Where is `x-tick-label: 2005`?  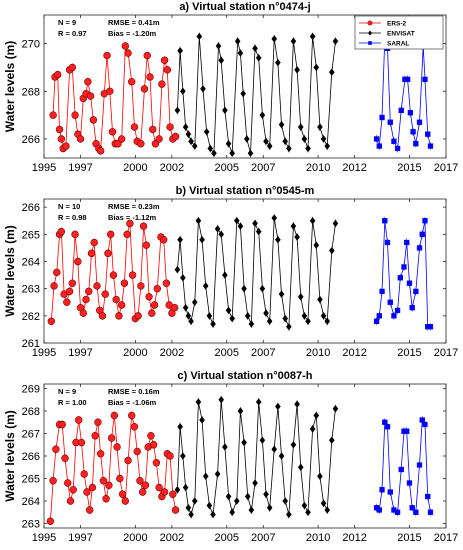 x-tick-label: 2005 is located at coordinates (226, 168).